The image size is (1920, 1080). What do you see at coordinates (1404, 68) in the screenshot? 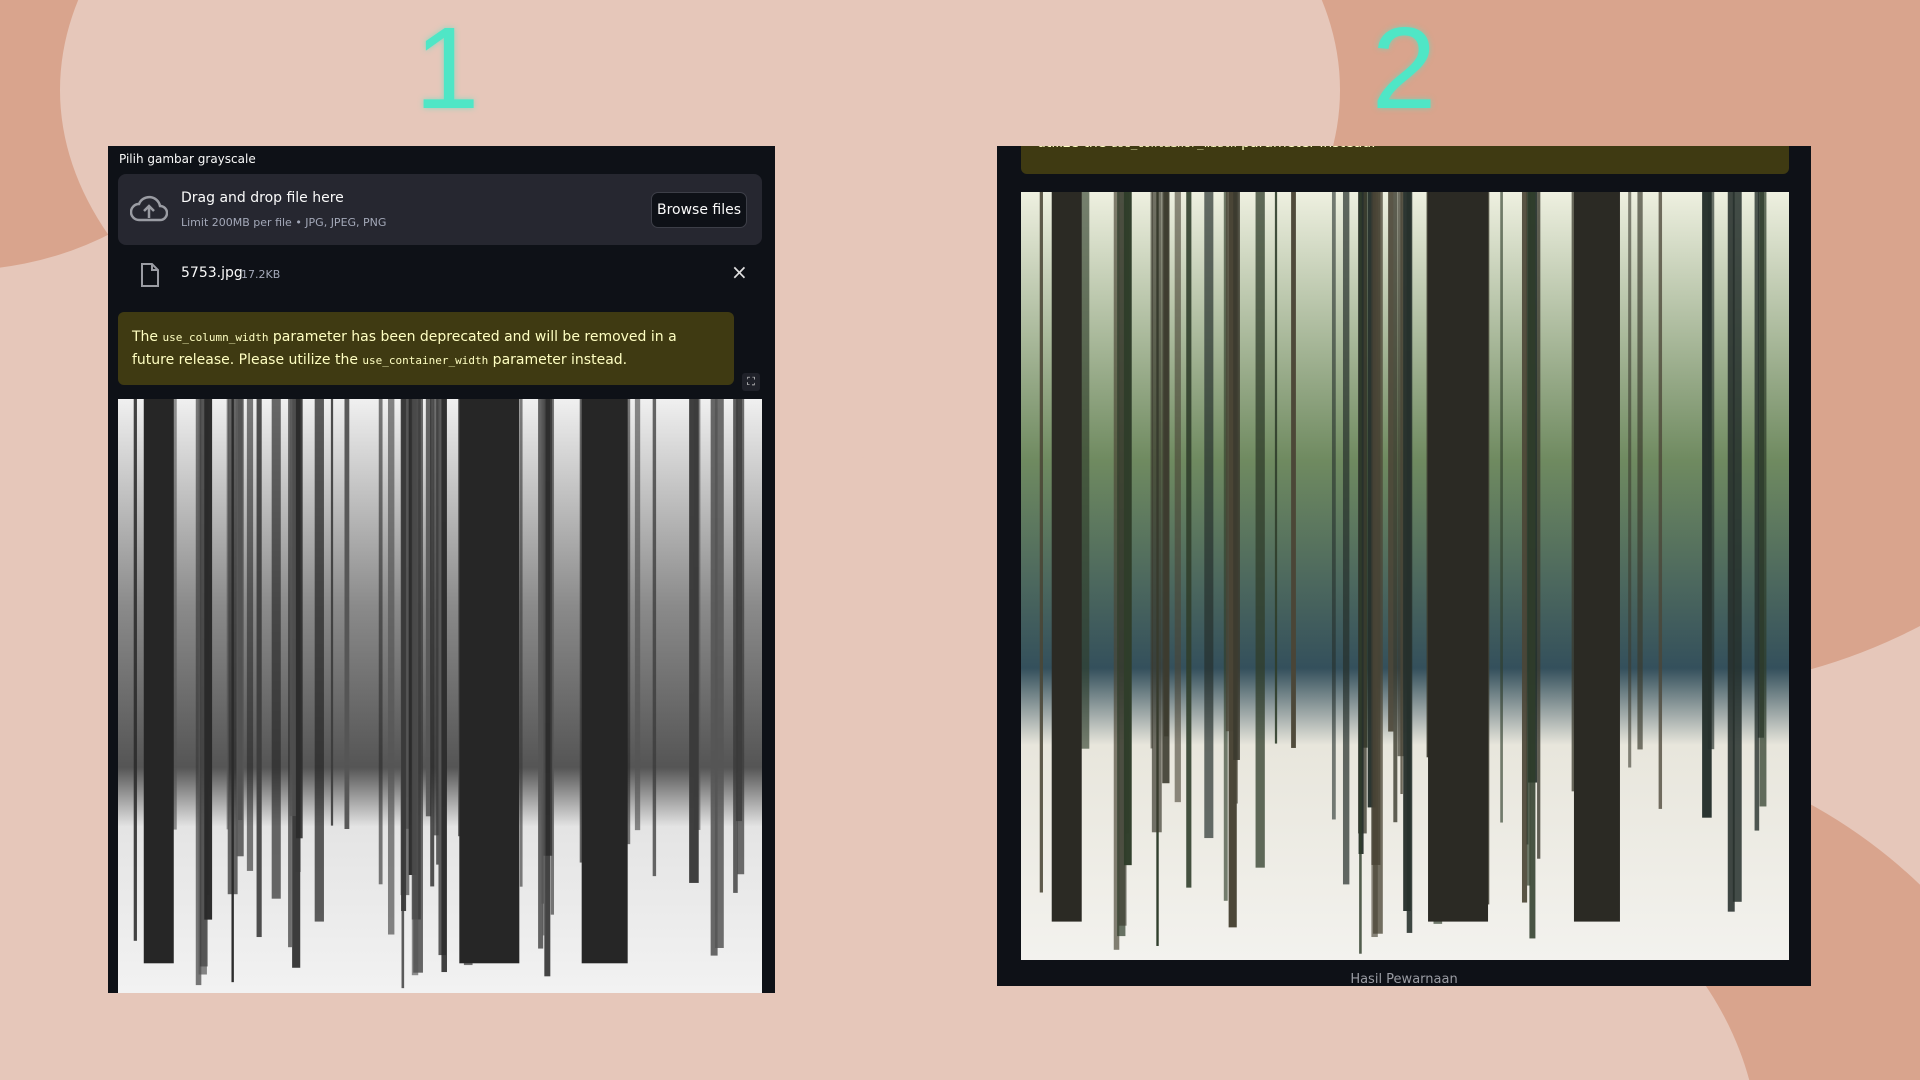
I see `slide-number: 2` at bounding box center [1404, 68].